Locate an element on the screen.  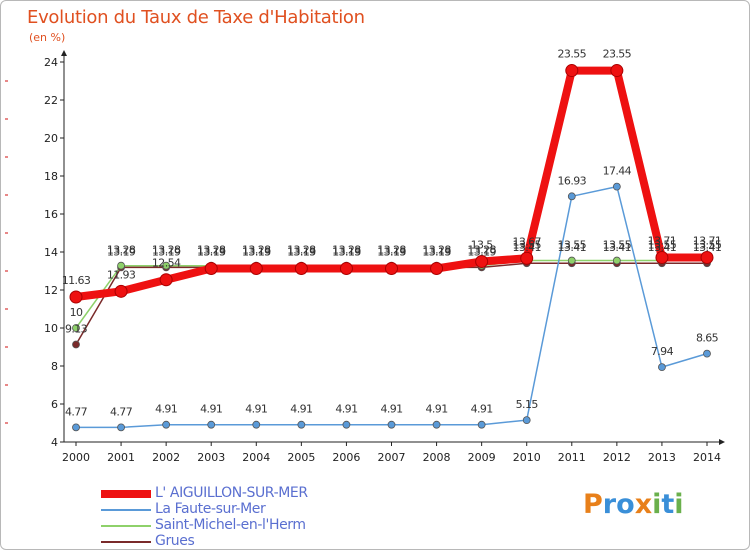
x-tick-label: 2008 is located at coordinates (437, 457).